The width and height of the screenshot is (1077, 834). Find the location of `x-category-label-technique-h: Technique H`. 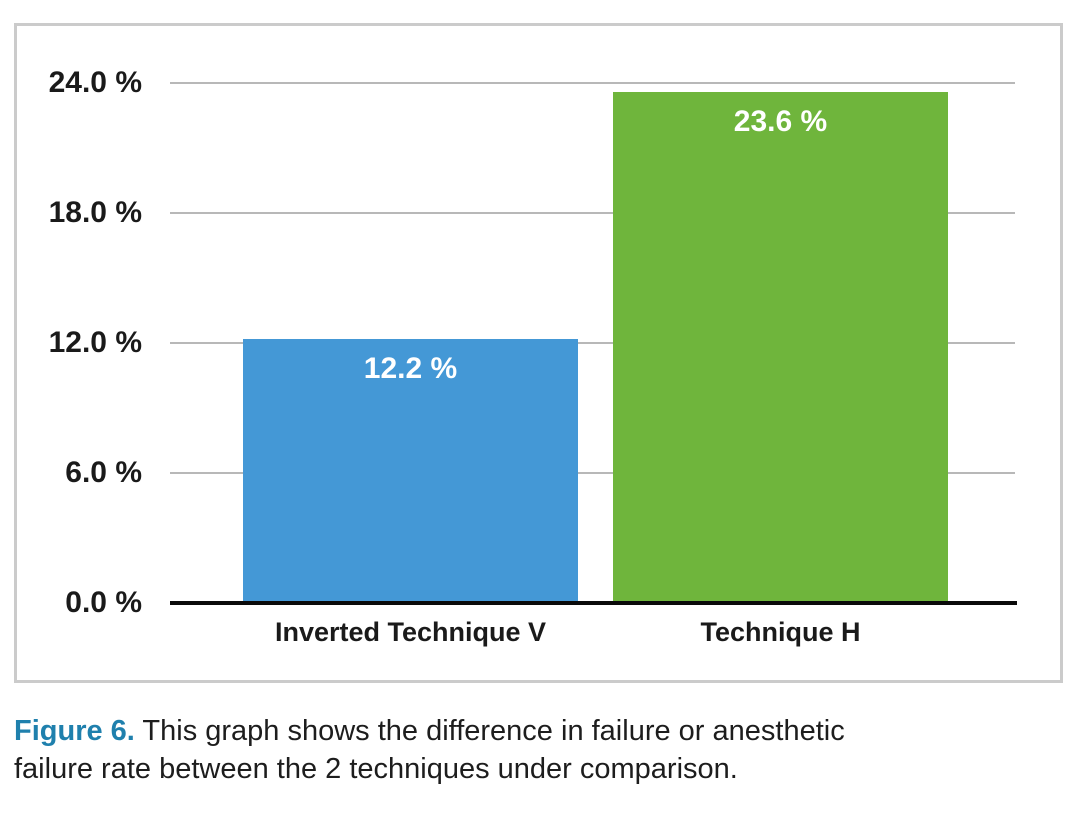

x-category-label-technique-h: Technique H is located at coordinates (780, 632).